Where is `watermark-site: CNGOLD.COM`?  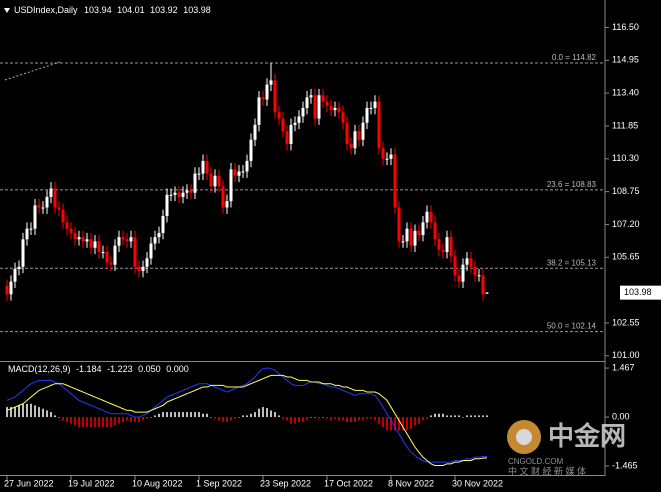
watermark-site: CNGOLD.COM is located at coordinates (535, 461).